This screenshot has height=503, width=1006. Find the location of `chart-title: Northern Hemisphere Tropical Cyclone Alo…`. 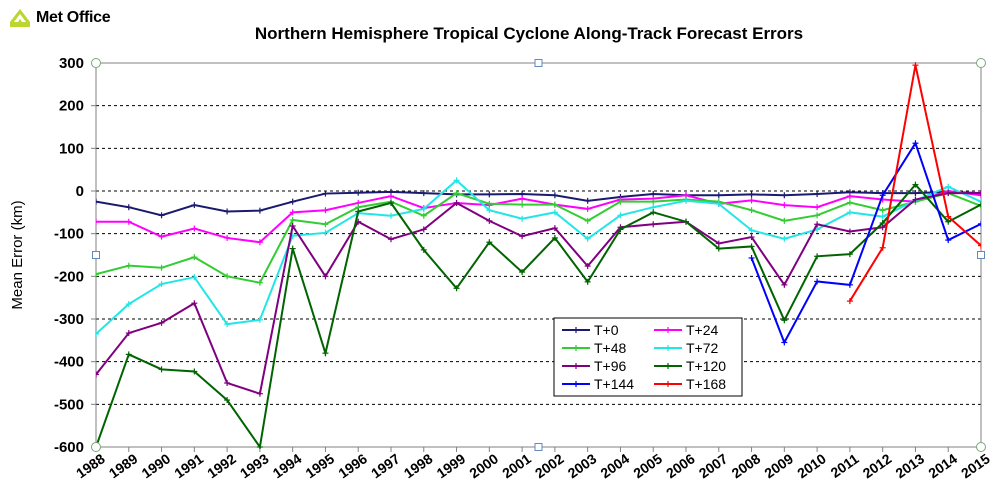

chart-title: Northern Hemisphere Tropical Cyclone Alo… is located at coordinates (529, 33).